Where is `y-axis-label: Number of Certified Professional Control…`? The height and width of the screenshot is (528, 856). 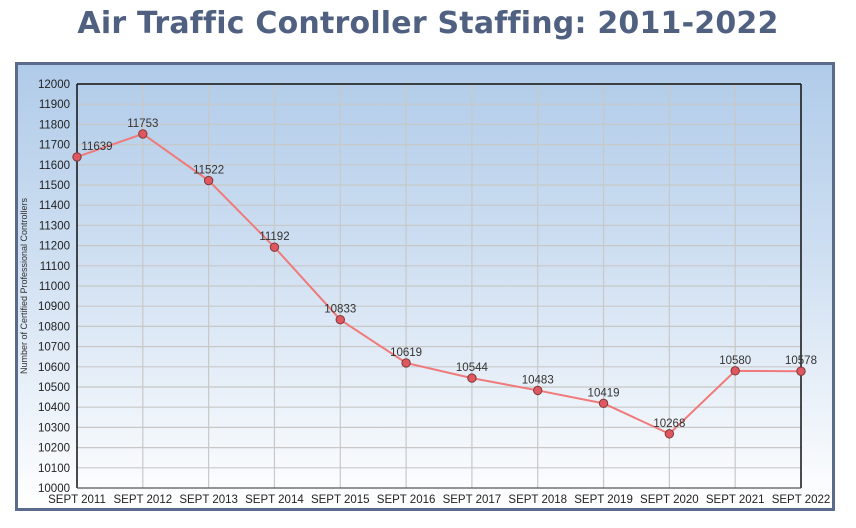 y-axis-label: Number of Certified Professional Control… is located at coordinates (24, 285).